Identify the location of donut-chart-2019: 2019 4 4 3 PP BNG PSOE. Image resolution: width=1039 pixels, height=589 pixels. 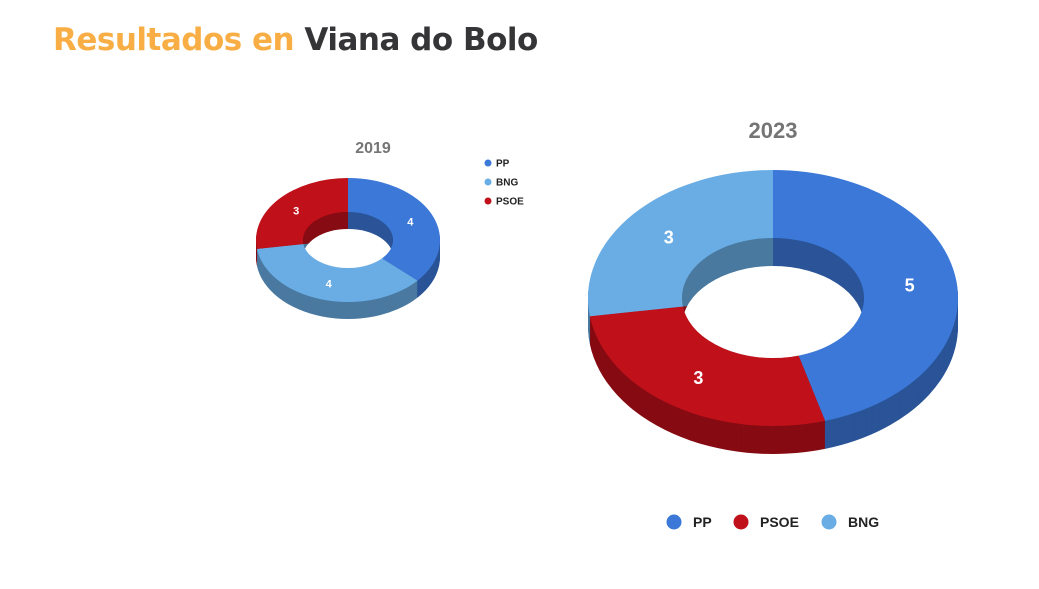
(390, 229).